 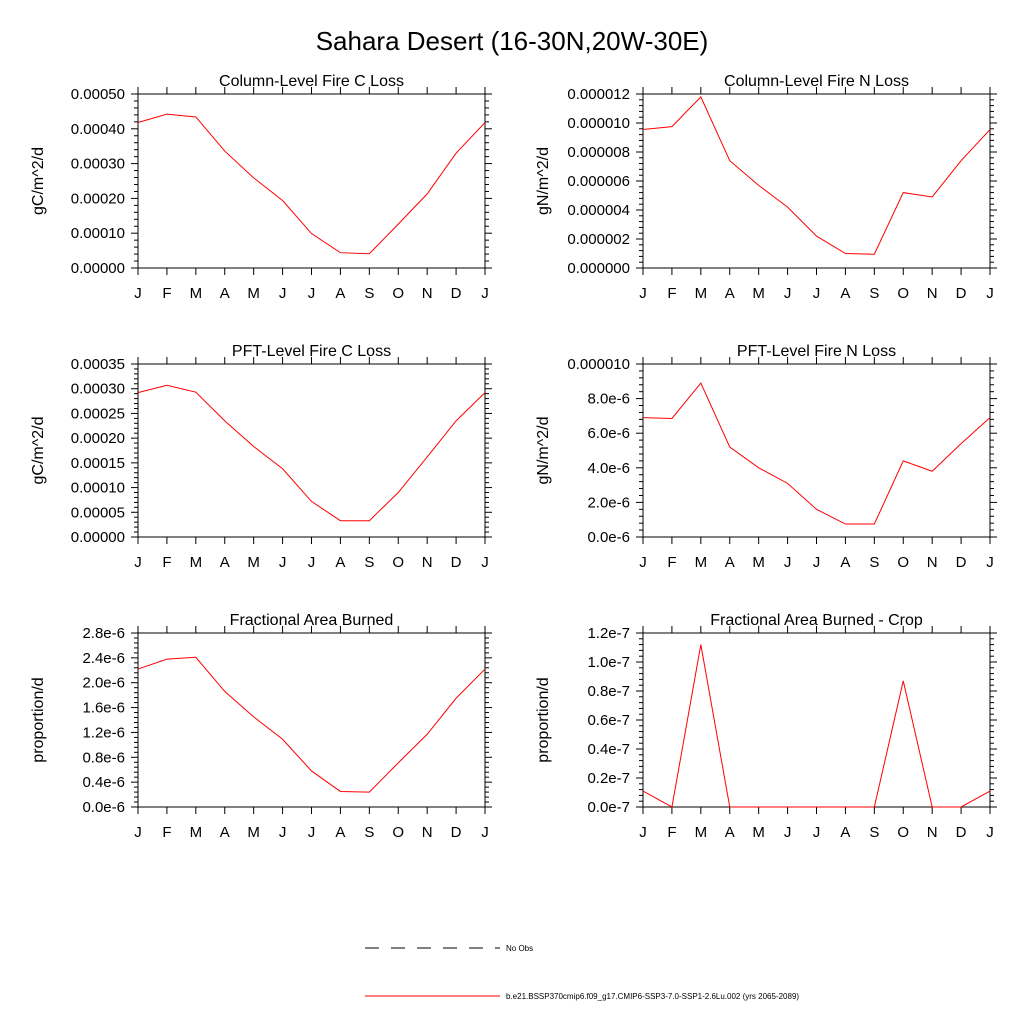 I want to click on y-tick-label: 1.6e-6, so click(x=103, y=708).